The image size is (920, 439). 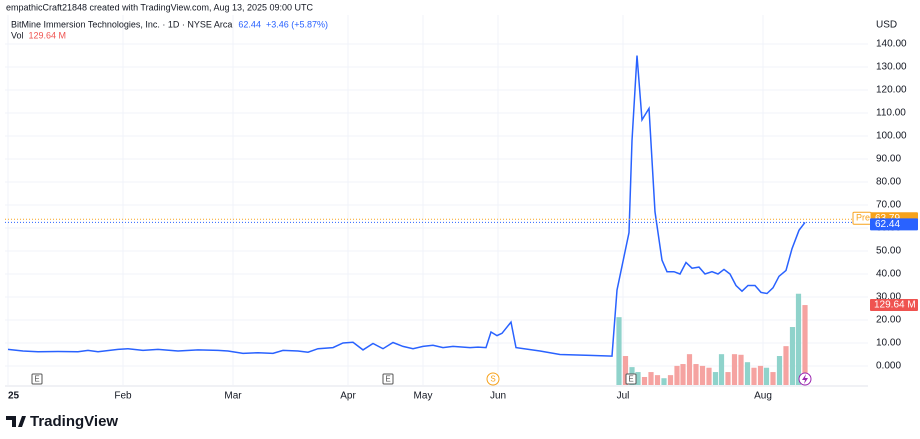 I want to click on volume-tag, so click(x=894, y=305).